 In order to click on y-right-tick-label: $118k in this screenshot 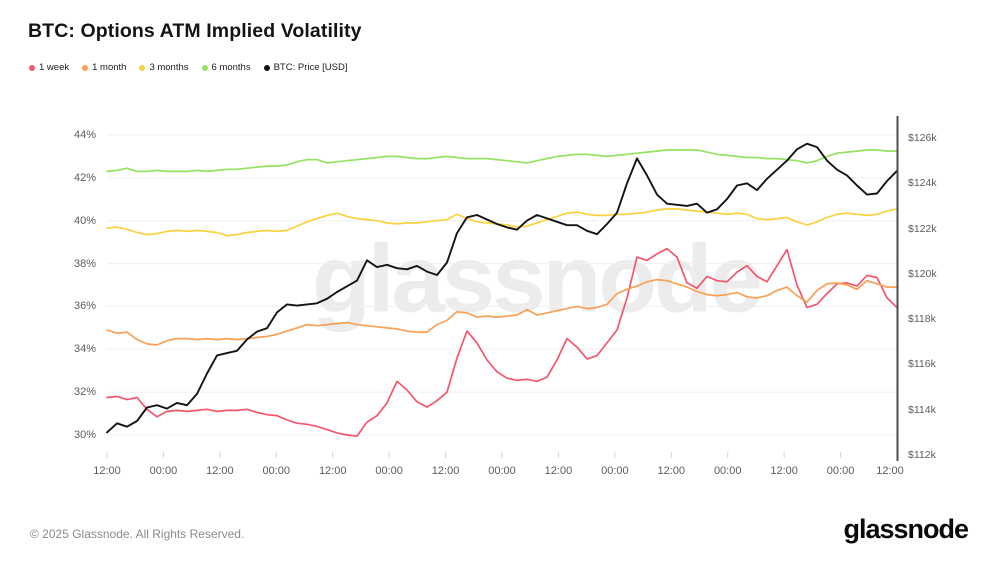, I will do `click(922, 319)`.